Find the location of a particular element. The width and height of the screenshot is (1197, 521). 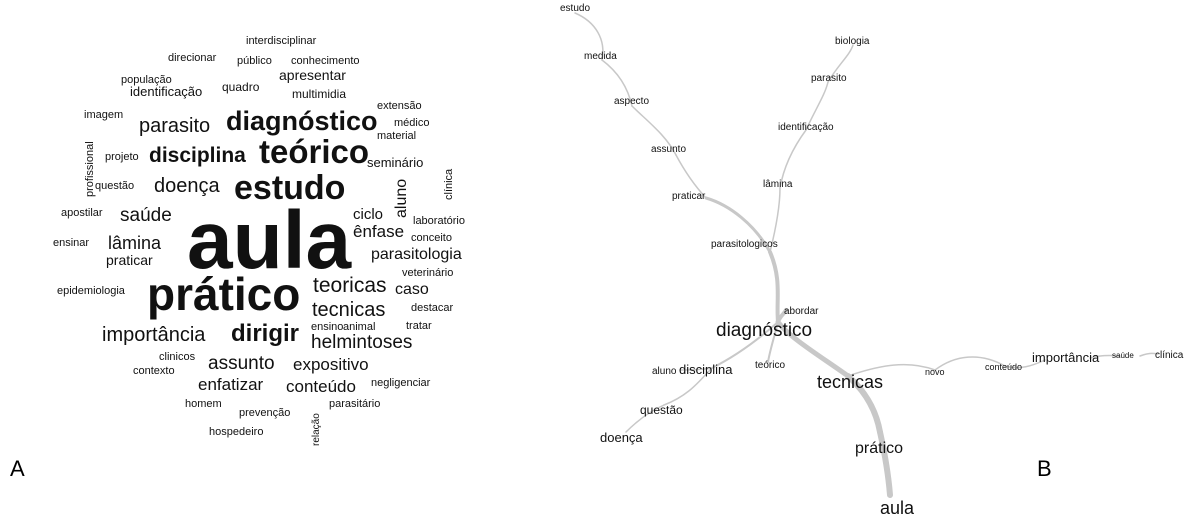

cloud-word: aluno is located at coordinates (401, 198).